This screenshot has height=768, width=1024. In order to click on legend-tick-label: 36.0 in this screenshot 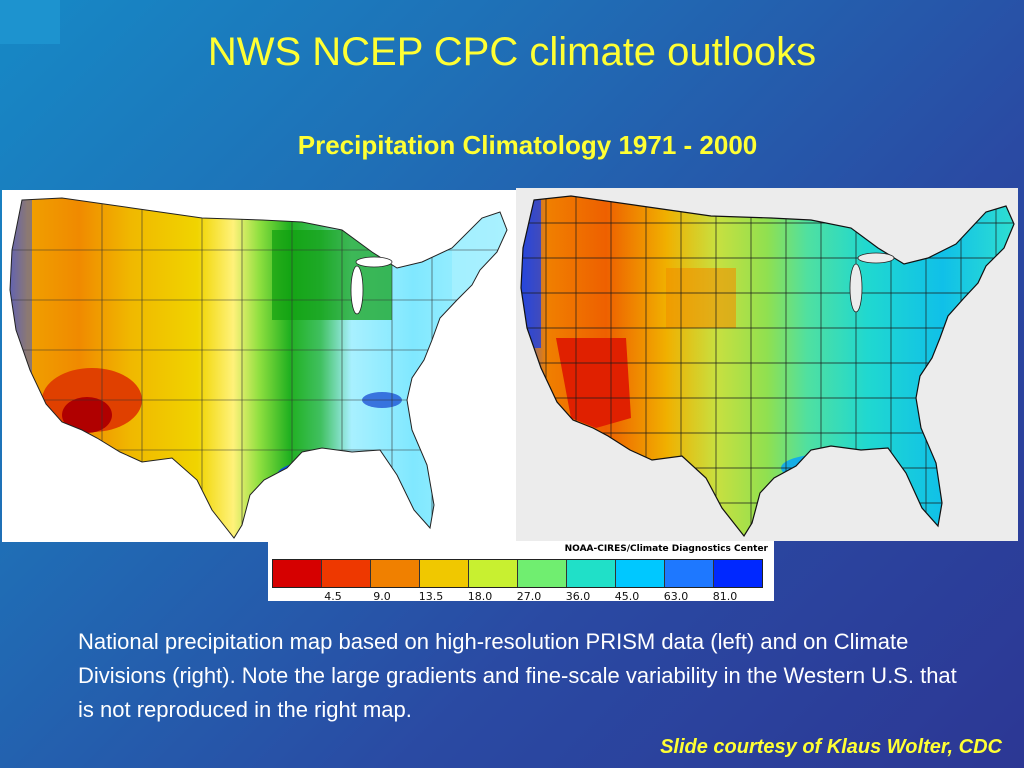, I will do `click(578, 596)`.